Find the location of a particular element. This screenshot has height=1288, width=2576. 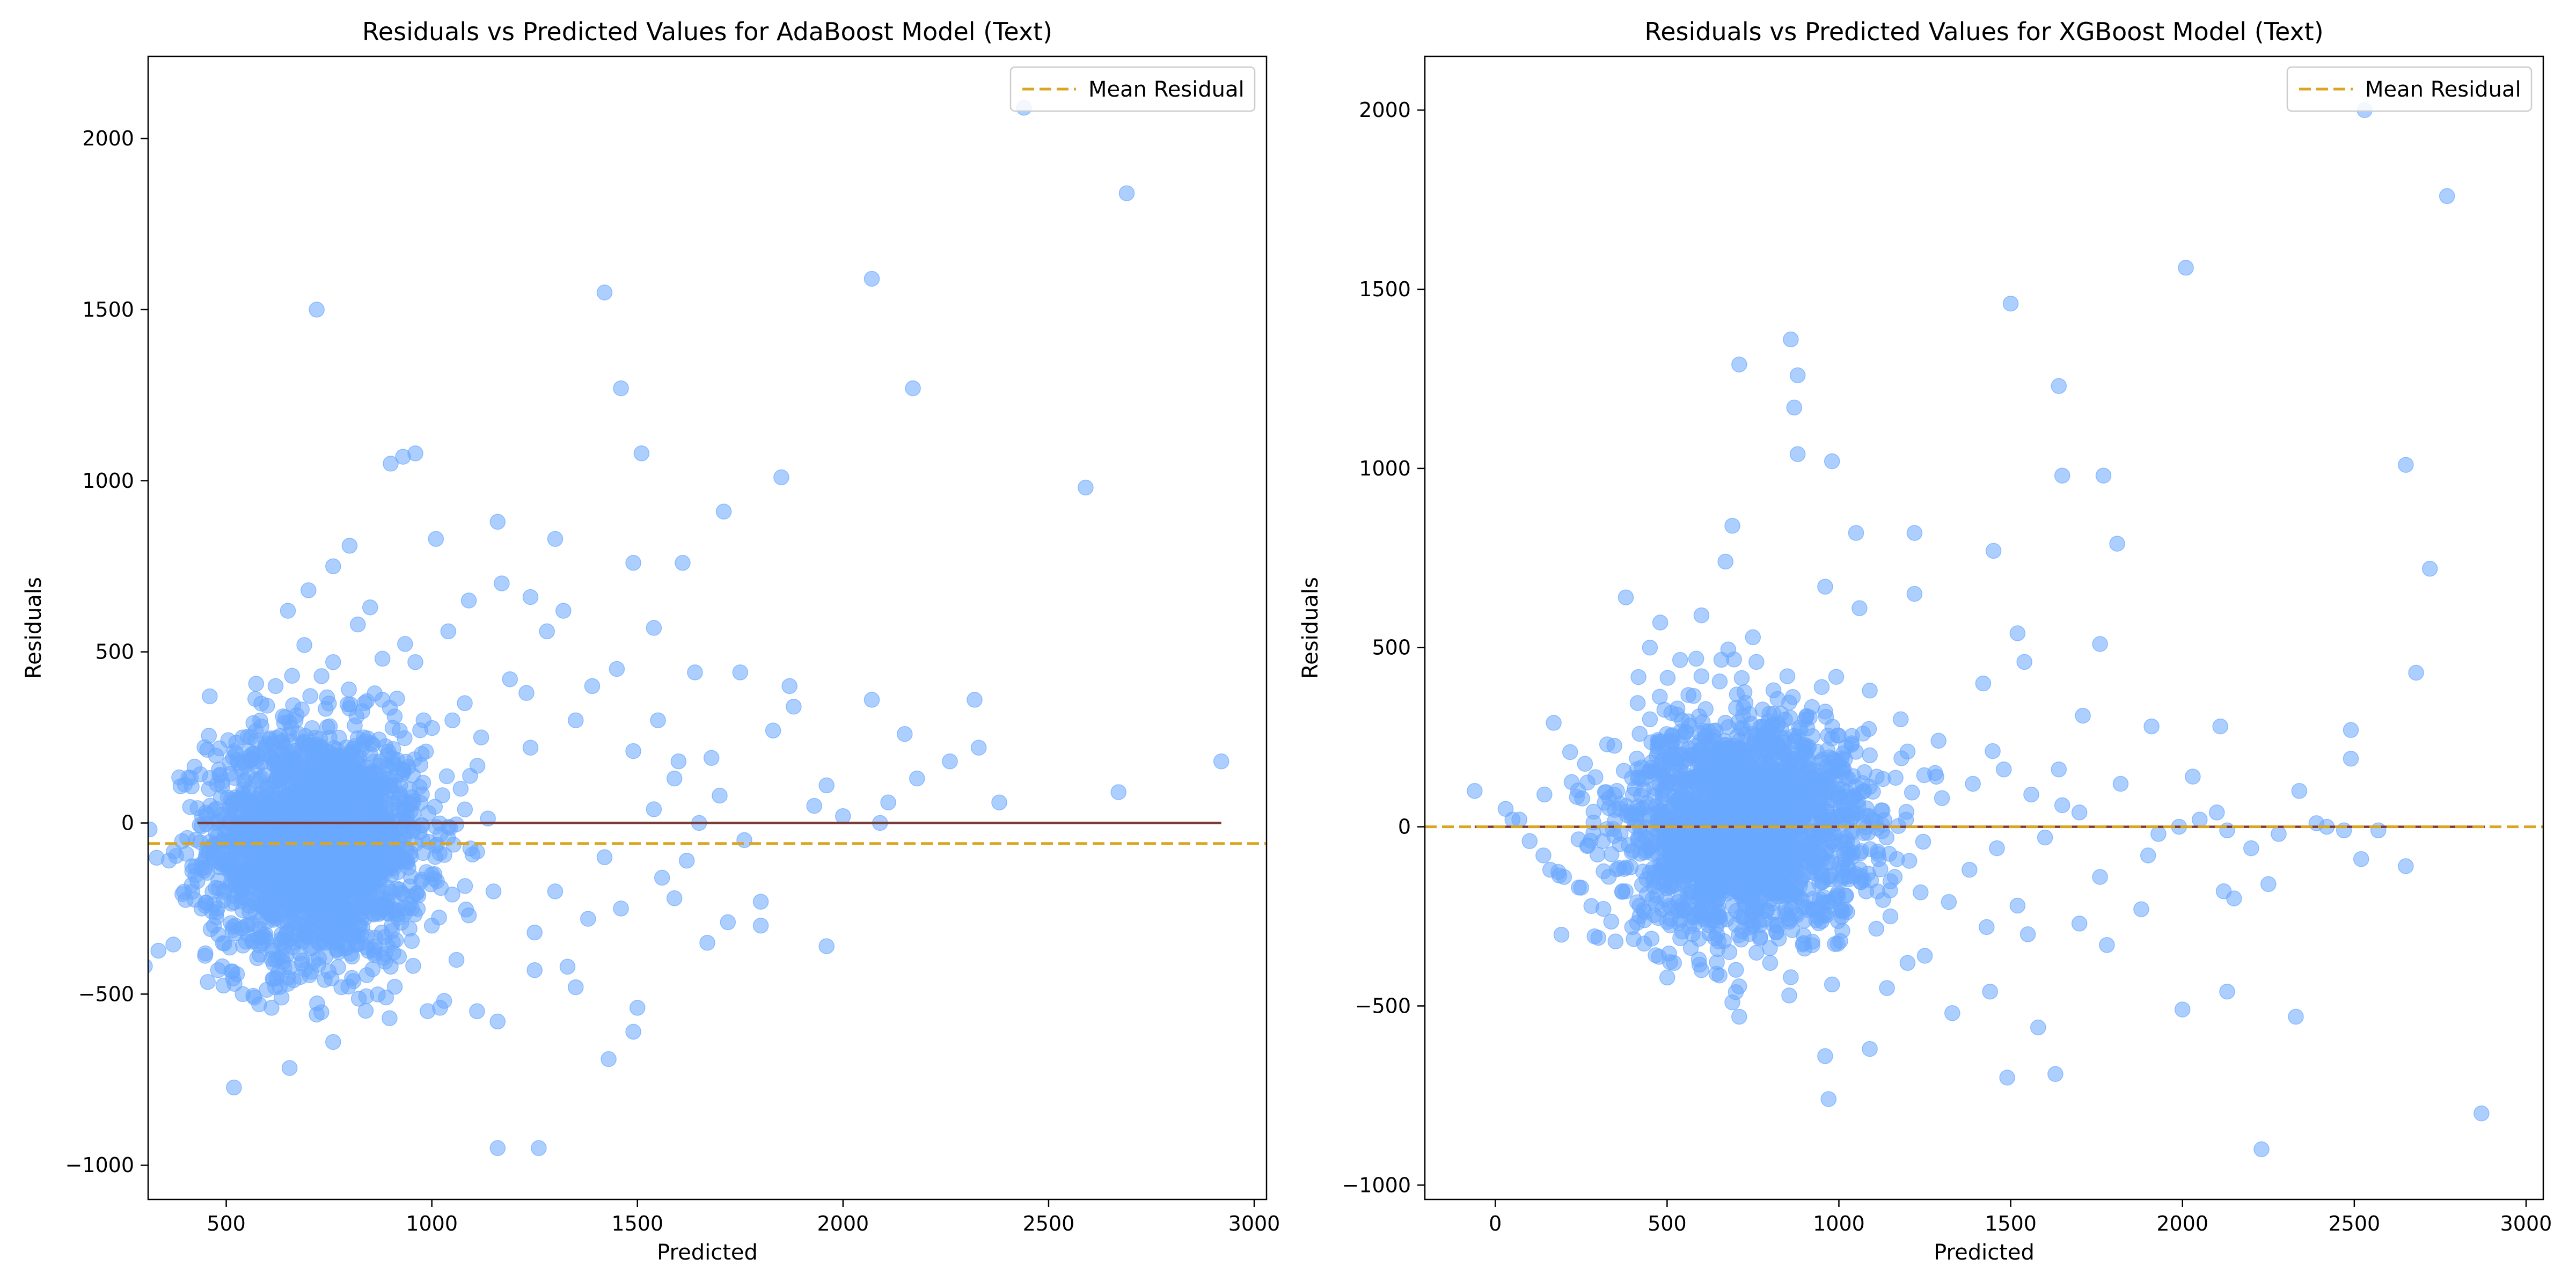

y-tick-label: 500 is located at coordinates (1391, 648).